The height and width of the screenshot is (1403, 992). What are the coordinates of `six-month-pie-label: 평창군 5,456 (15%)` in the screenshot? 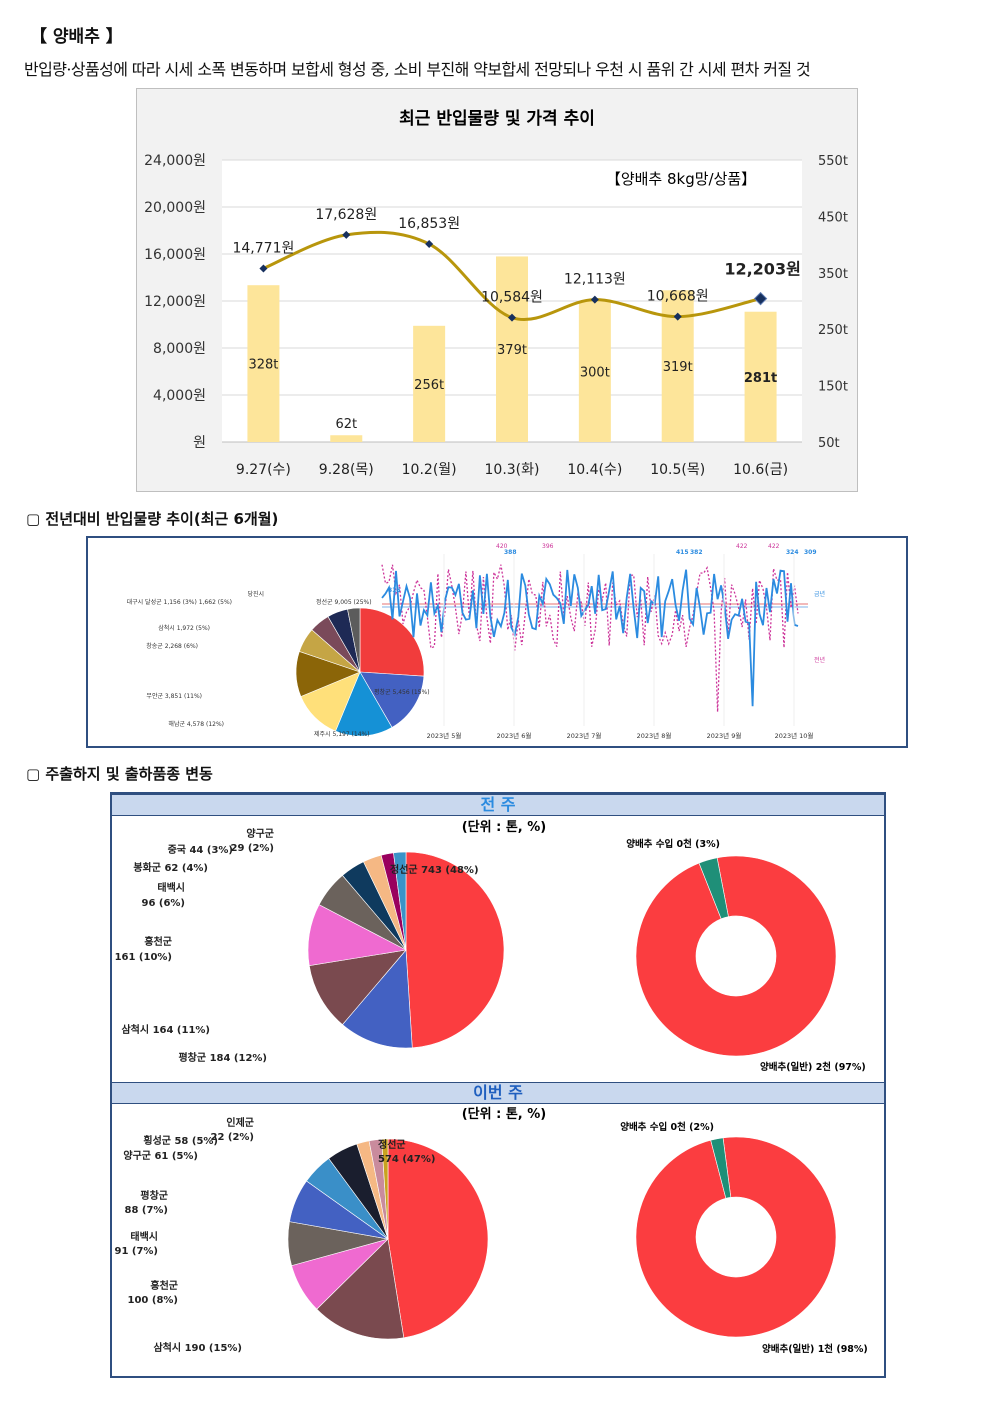 It's located at (402, 692).